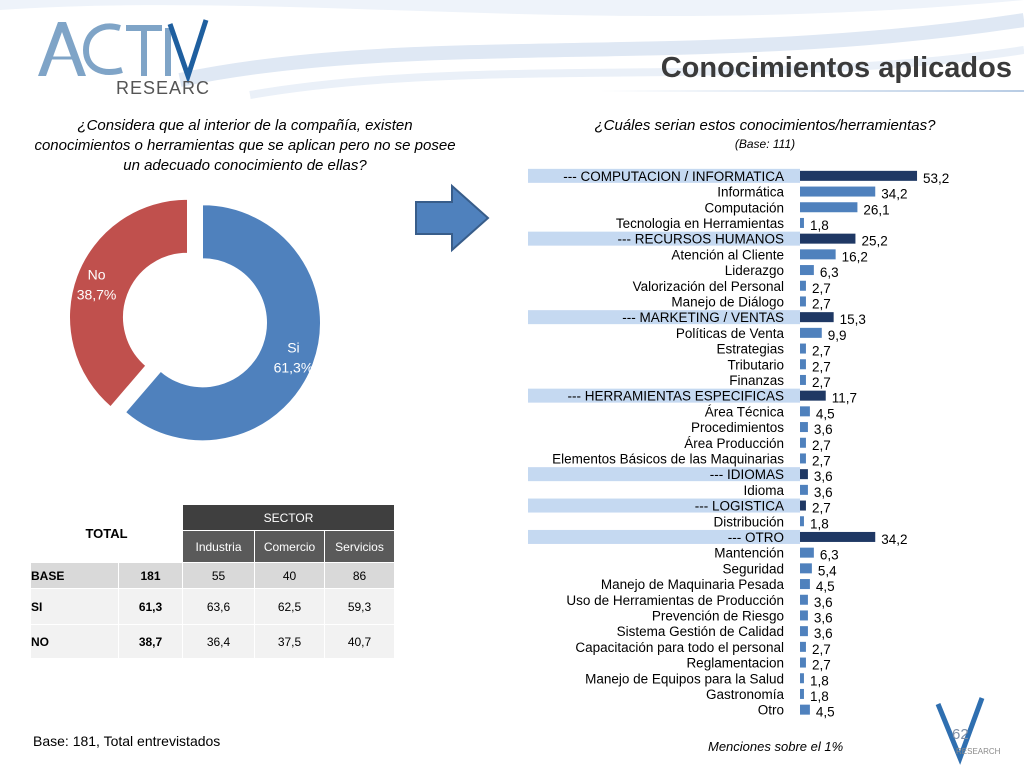  I want to click on mini-logo: RESEARCH, so click(967, 731).